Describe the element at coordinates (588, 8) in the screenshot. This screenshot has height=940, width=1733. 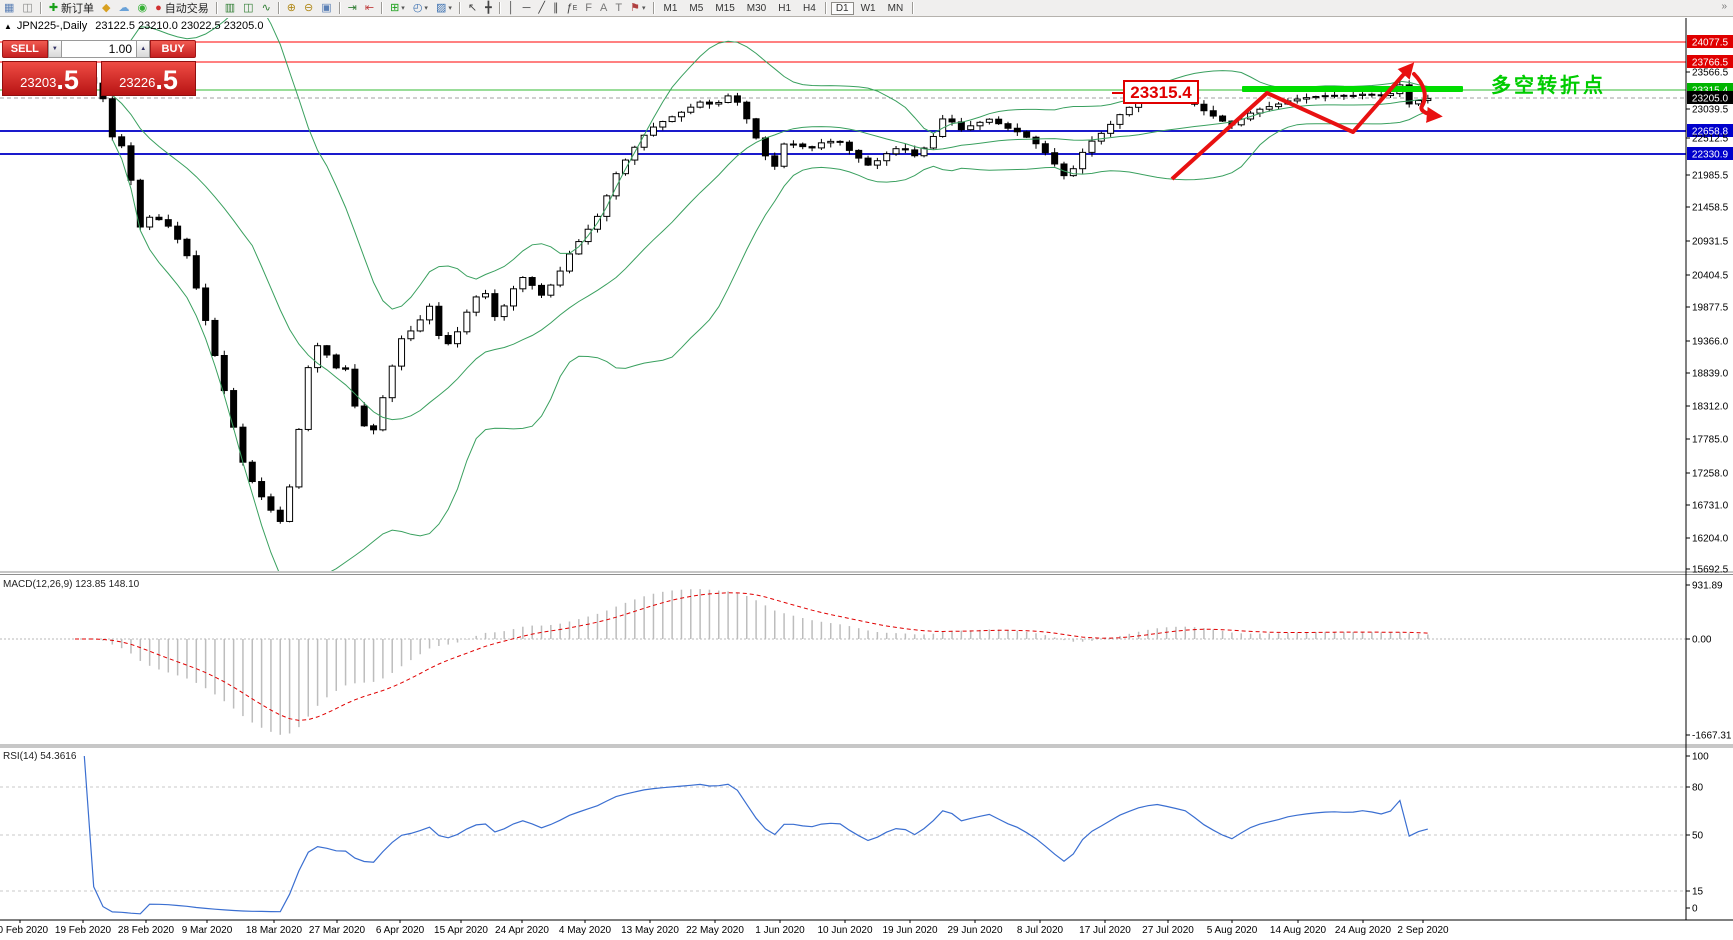
I see `fibo-expansion-button: F` at that location.